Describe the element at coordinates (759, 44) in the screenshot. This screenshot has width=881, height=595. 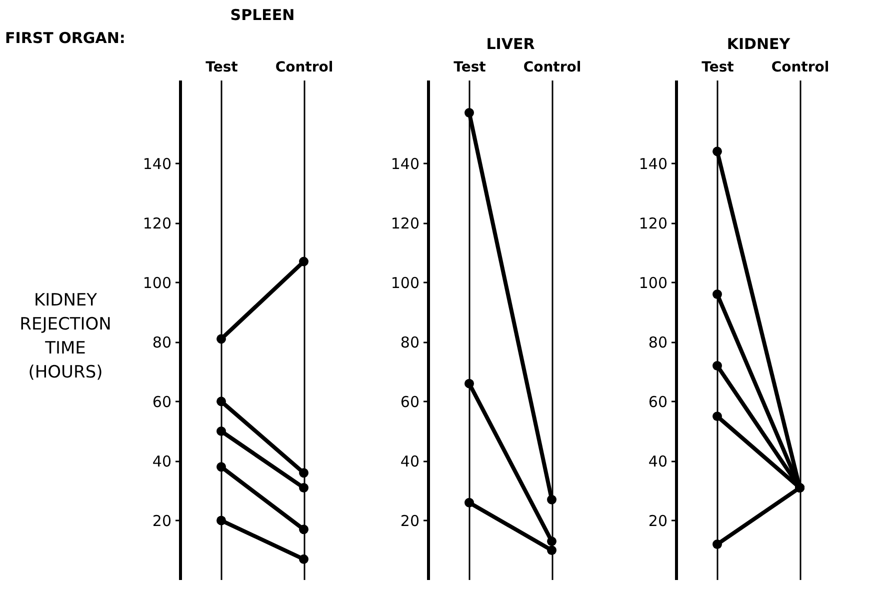
I see `chart-title: KIDNEY` at that location.